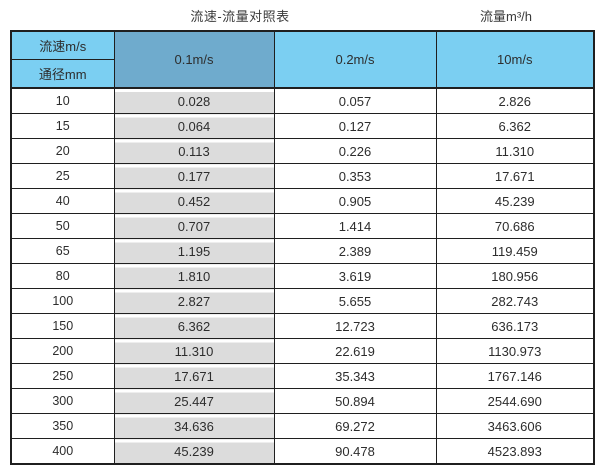  What do you see at coordinates (194, 151) in the screenshot?
I see `value-cell: 0.113` at bounding box center [194, 151].